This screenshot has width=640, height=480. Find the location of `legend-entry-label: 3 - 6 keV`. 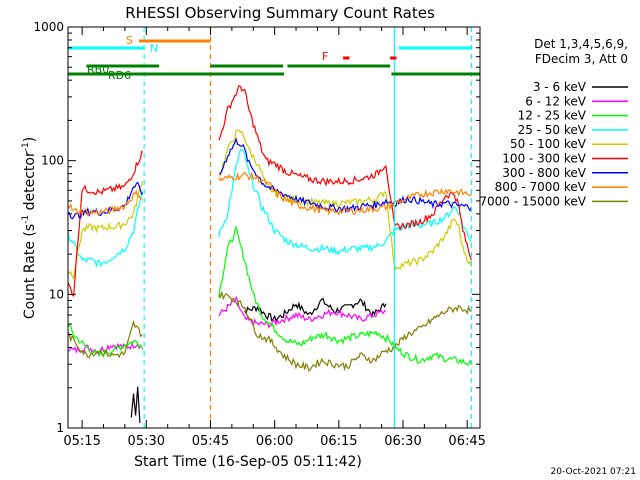

legend-entry-label: 3 - 6 keV is located at coordinates (560, 87).